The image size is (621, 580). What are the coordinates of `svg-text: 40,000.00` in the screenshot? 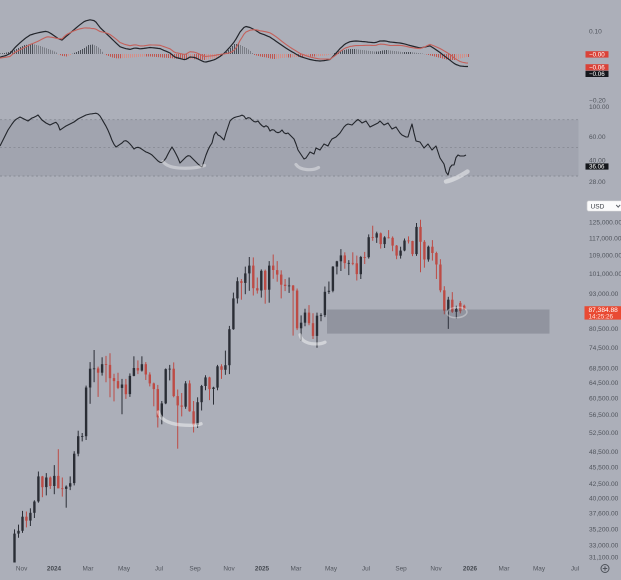 It's located at (604, 499).